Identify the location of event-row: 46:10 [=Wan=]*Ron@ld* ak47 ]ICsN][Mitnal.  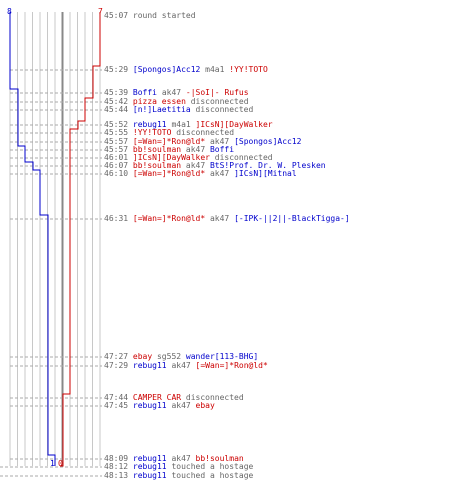
(200, 174).